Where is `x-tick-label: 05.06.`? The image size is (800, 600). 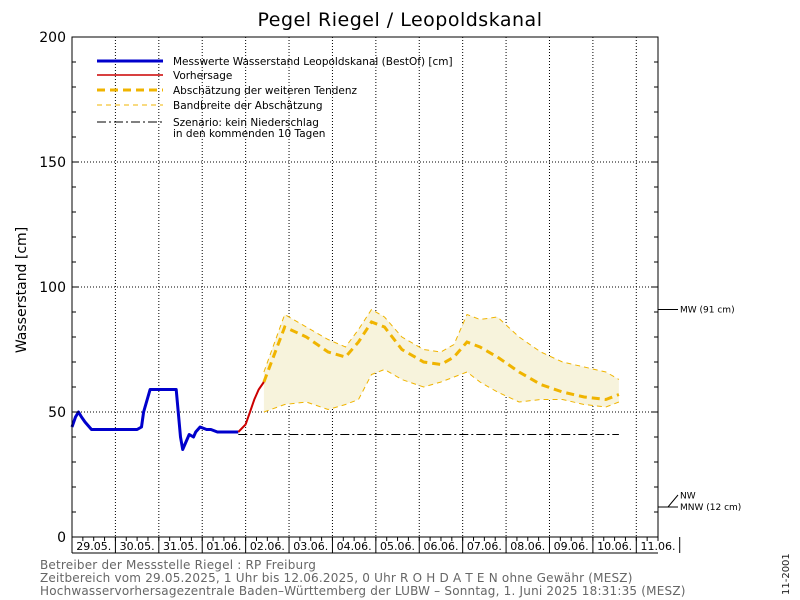
x-tick-label: 05.06. is located at coordinates (397, 546).